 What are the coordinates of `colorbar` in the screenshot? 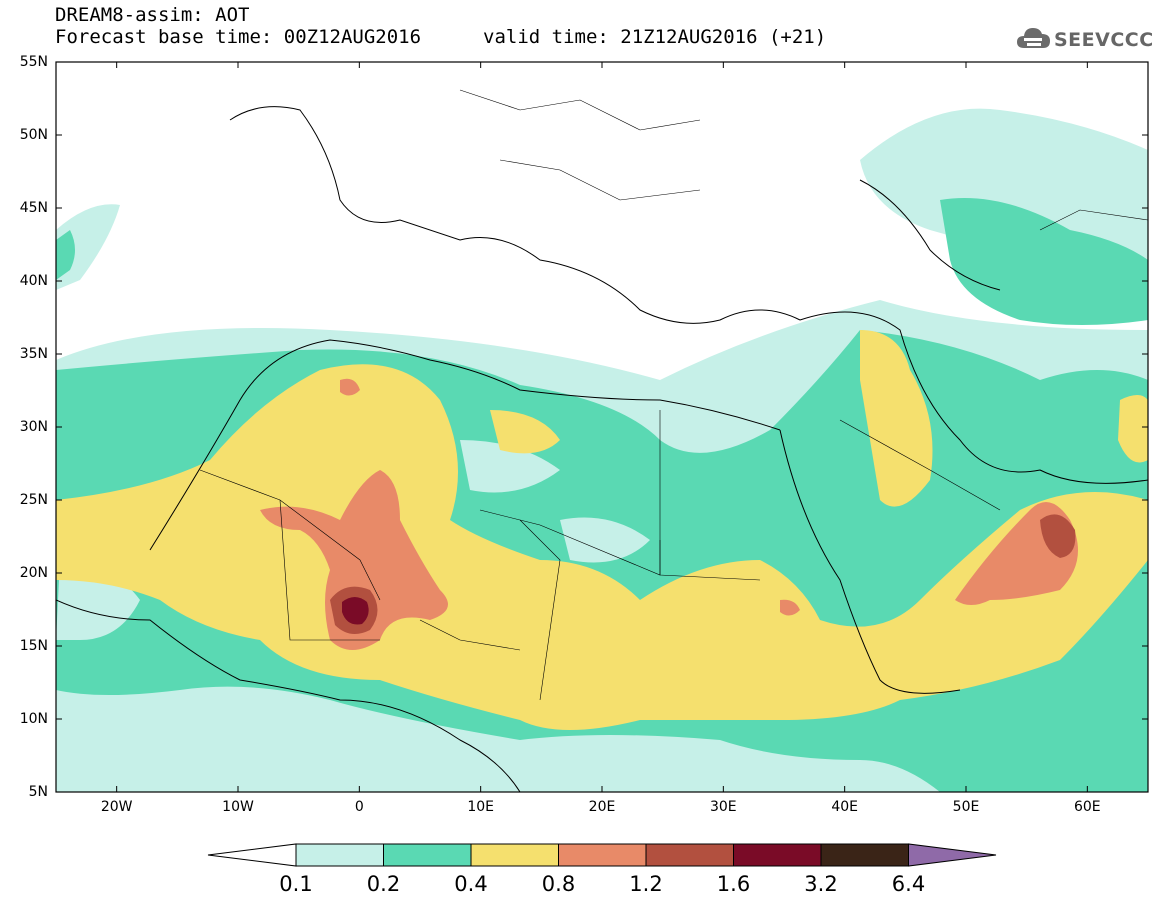 It's located at (602, 855).